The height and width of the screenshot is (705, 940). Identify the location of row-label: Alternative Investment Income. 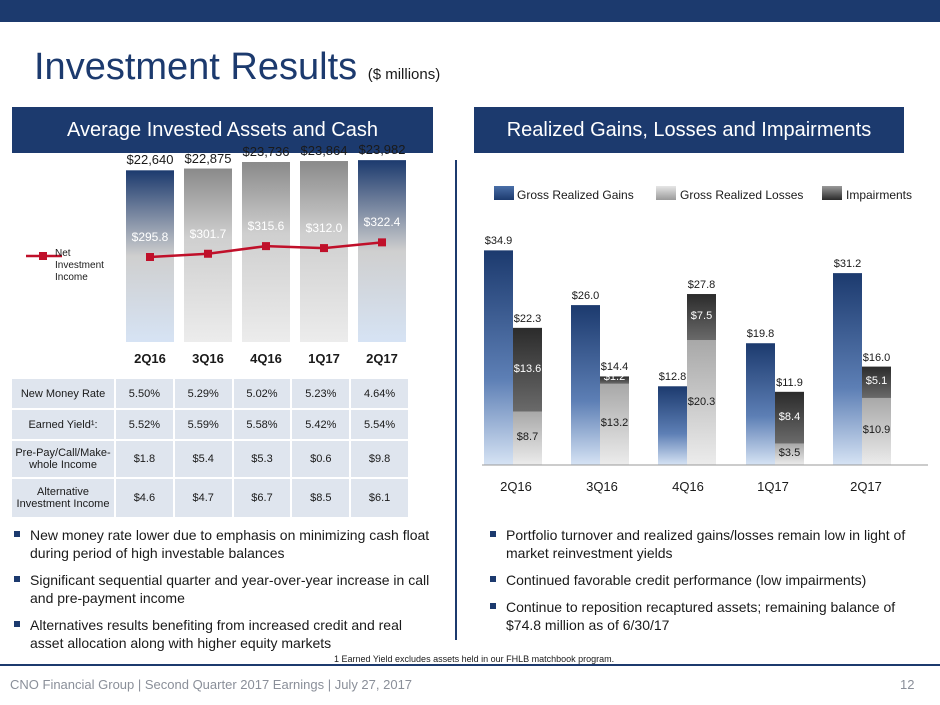
(63, 498).